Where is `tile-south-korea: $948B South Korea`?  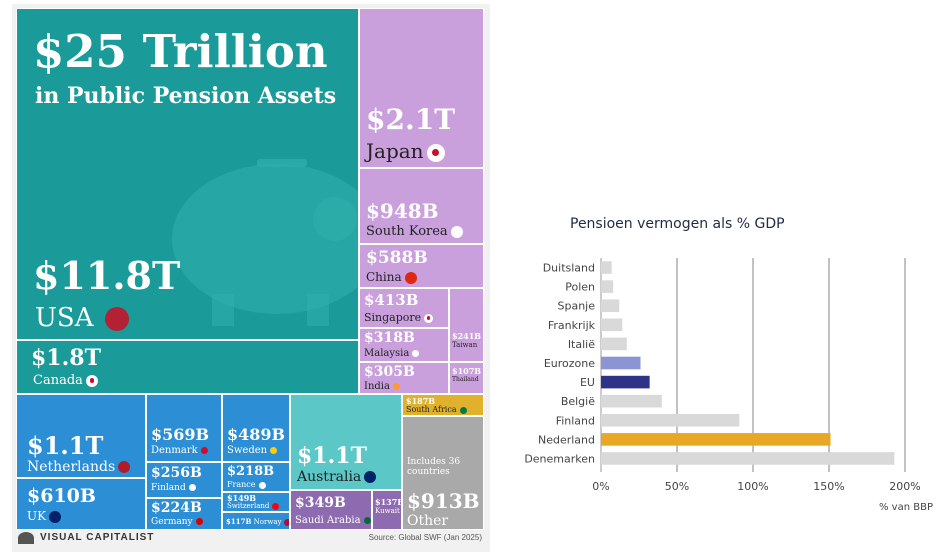 tile-south-korea: $948B South Korea is located at coordinates (421, 206).